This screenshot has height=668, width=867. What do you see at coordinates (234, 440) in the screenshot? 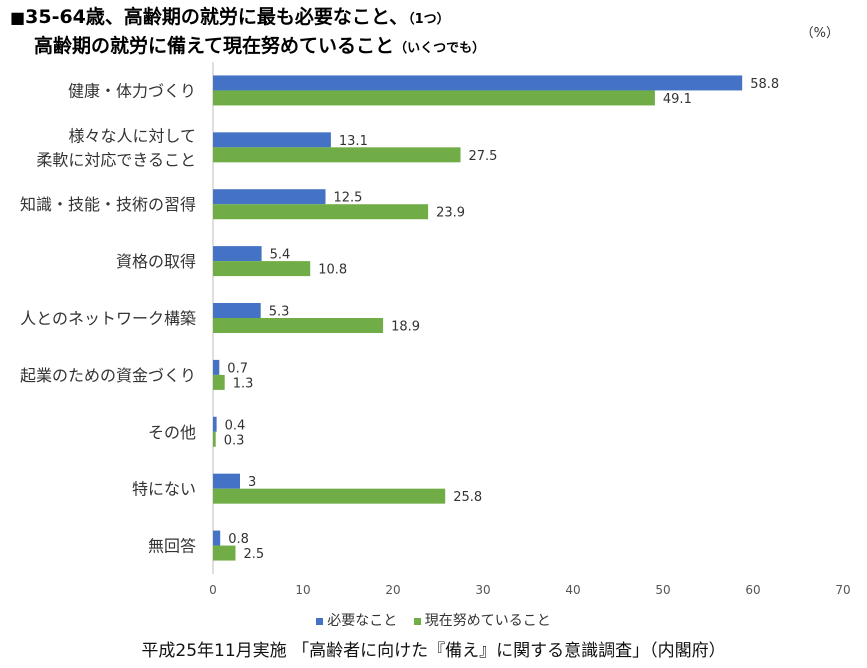
I see `data-label: 0.3` at bounding box center [234, 440].